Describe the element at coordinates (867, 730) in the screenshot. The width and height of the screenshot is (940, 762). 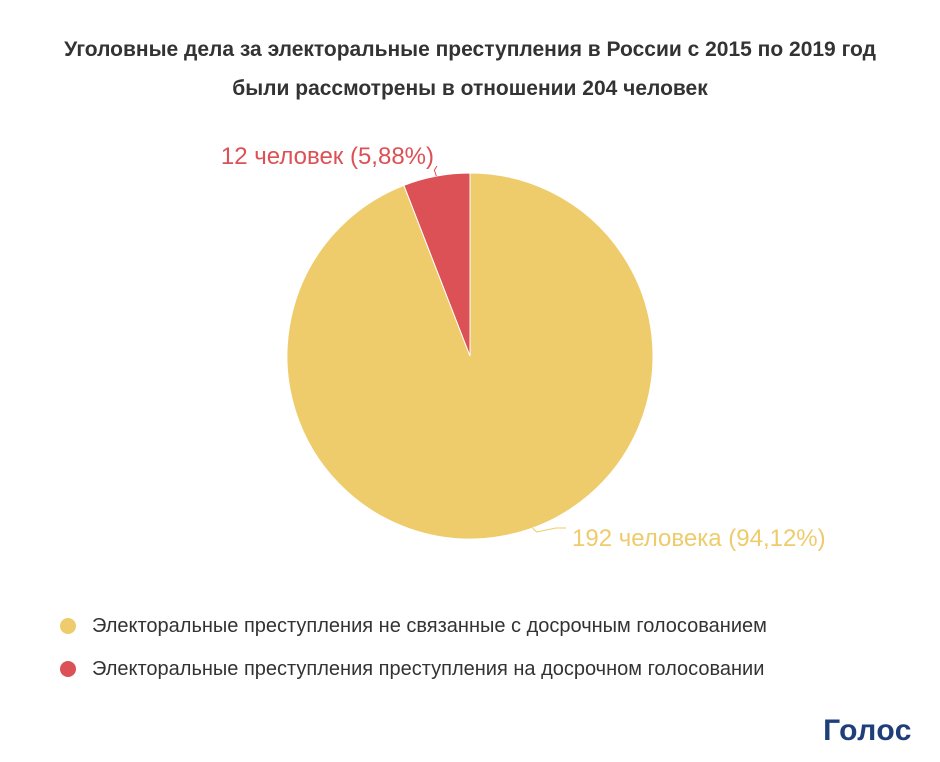
I see `golos-logo: Голос` at that location.